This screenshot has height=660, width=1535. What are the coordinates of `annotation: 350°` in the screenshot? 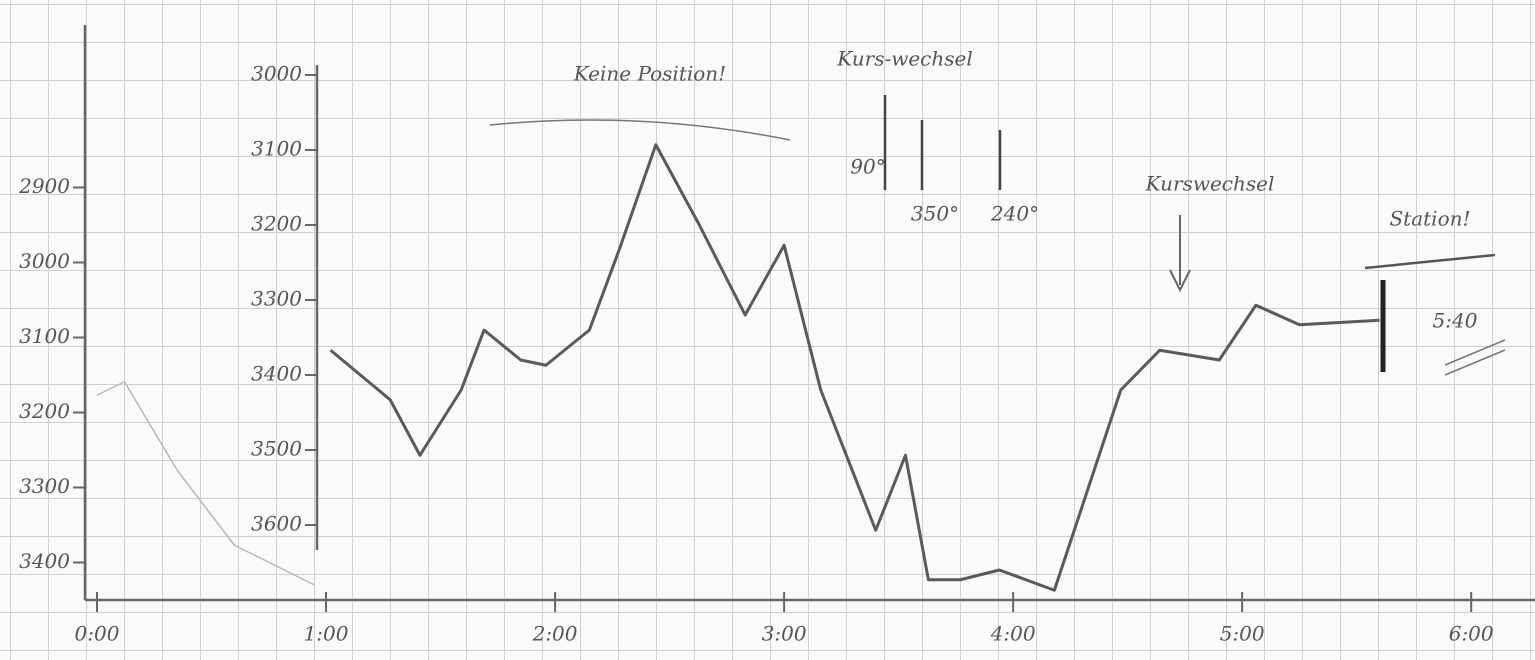 It's located at (935, 214).